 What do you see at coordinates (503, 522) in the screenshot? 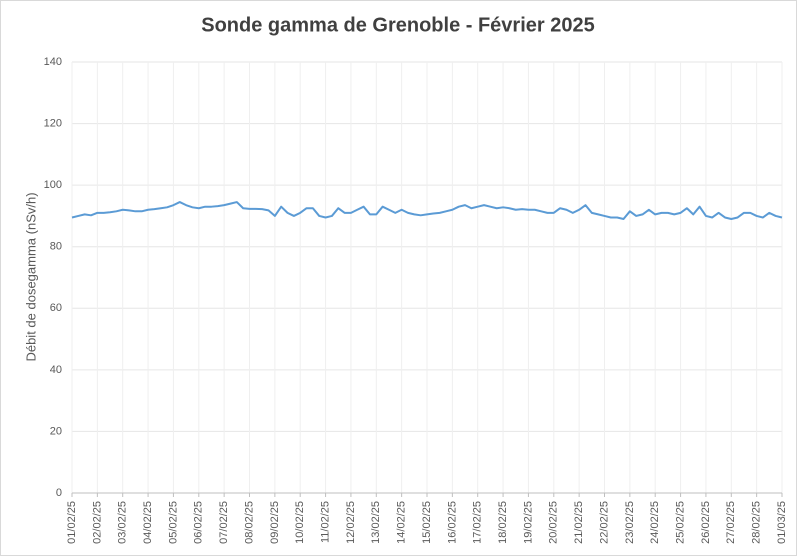
I see `x-tick-label: 18/02/25` at bounding box center [503, 522].